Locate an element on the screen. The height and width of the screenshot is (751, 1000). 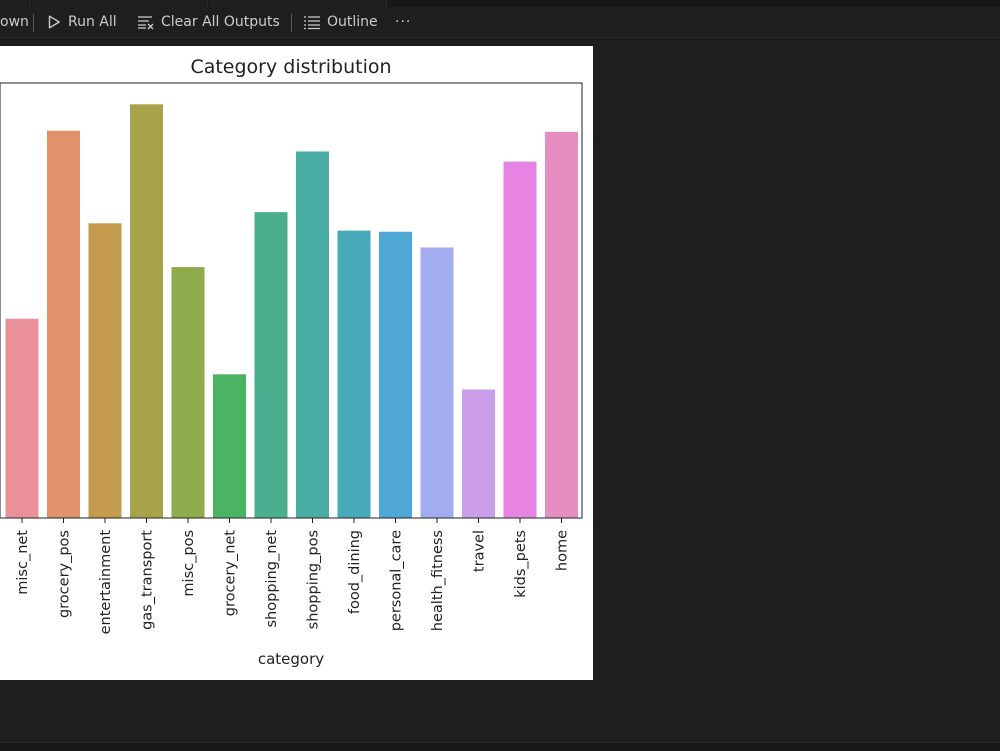
clear-all-outputs-button: Clear All Outputs is located at coordinates (208, 22).